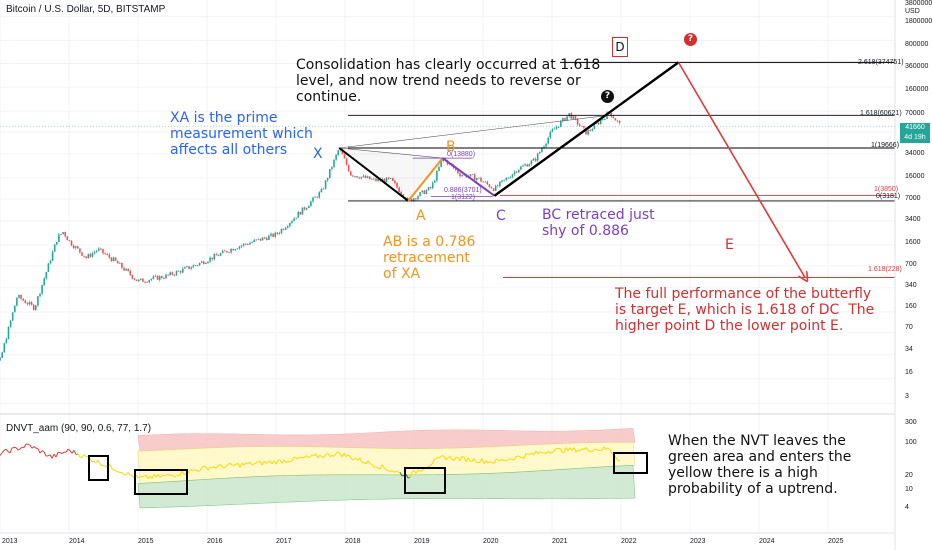 The image size is (932, 550). Describe the element at coordinates (909, 349) in the screenshot. I see `price-tick: 34` at that location.